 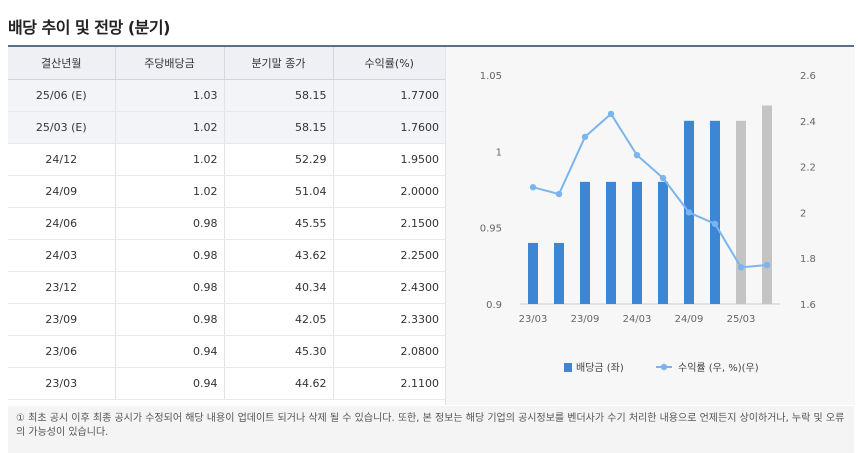 What do you see at coordinates (62, 95) in the screenshot?
I see `cell-period: 25/06 (E)` at bounding box center [62, 95].